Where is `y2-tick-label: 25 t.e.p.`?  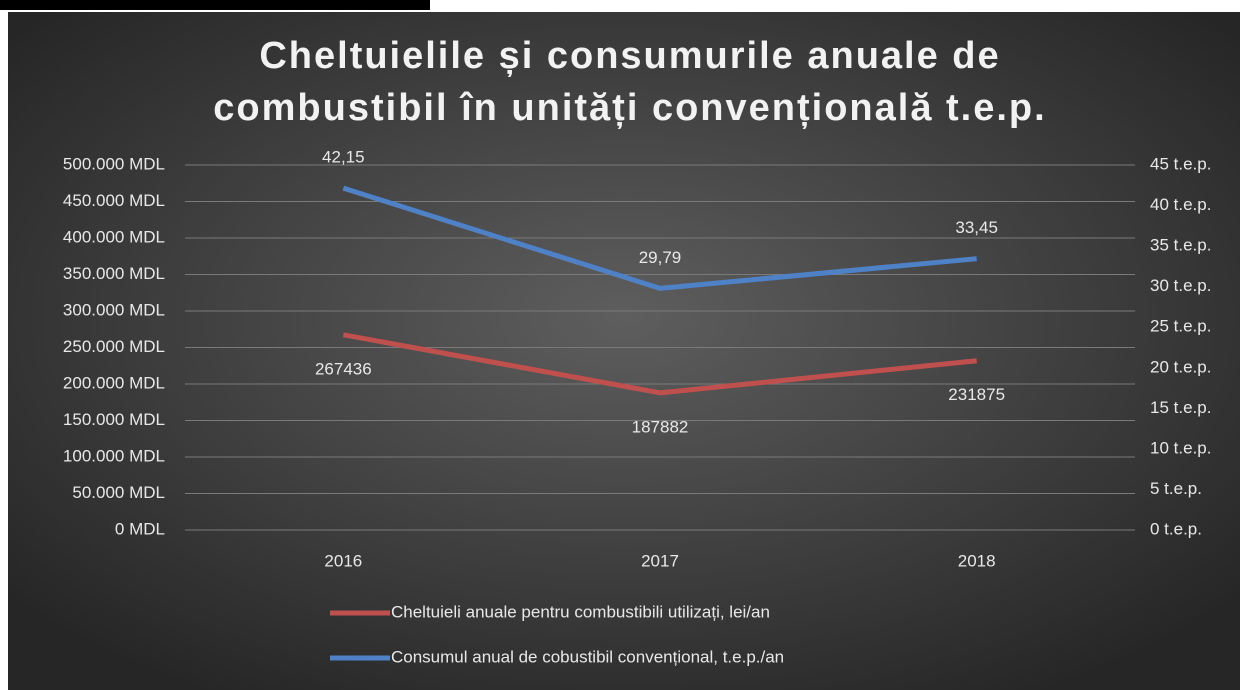
y2-tick-label: 25 t.e.p. is located at coordinates (1180, 326).